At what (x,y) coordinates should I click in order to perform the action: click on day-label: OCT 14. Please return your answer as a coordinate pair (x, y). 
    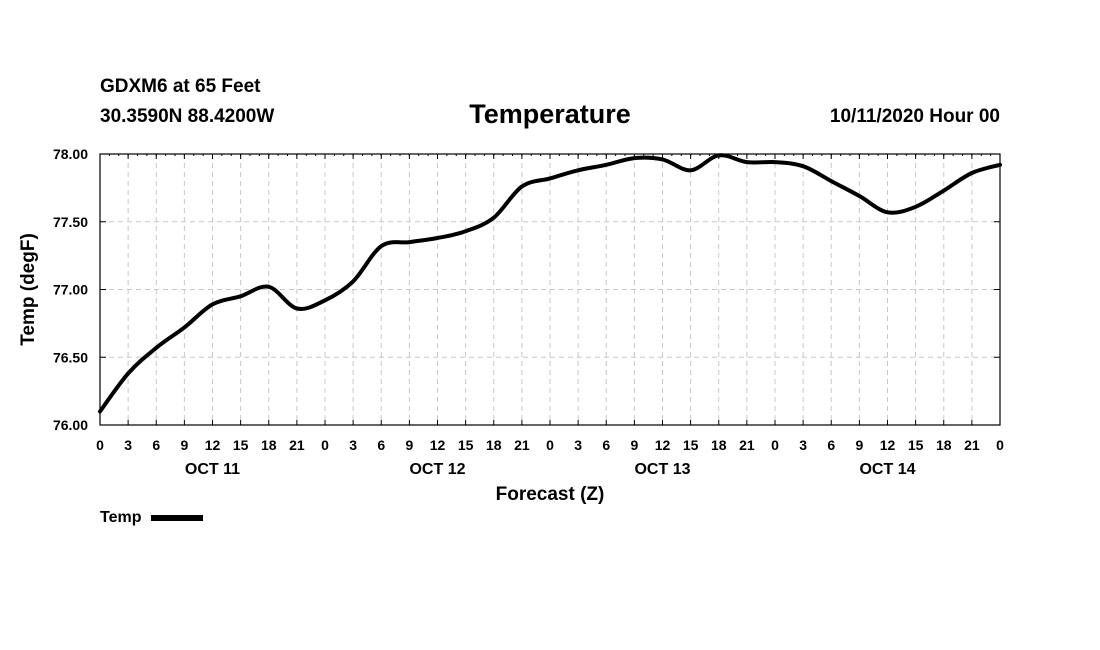
    Looking at the image, I should click on (887, 469).